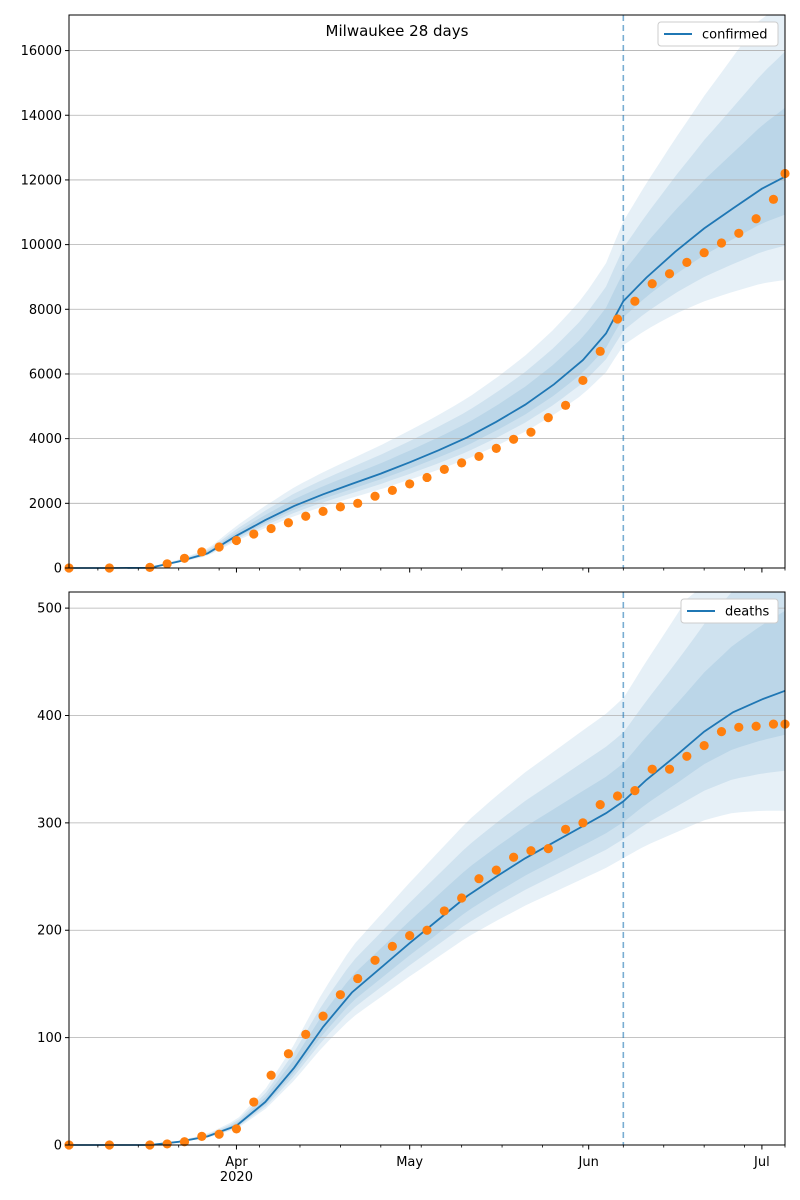 The height and width of the screenshot is (1200, 800). What do you see at coordinates (236, 1162) in the screenshot?
I see `x-tick-label: Apr` at bounding box center [236, 1162].